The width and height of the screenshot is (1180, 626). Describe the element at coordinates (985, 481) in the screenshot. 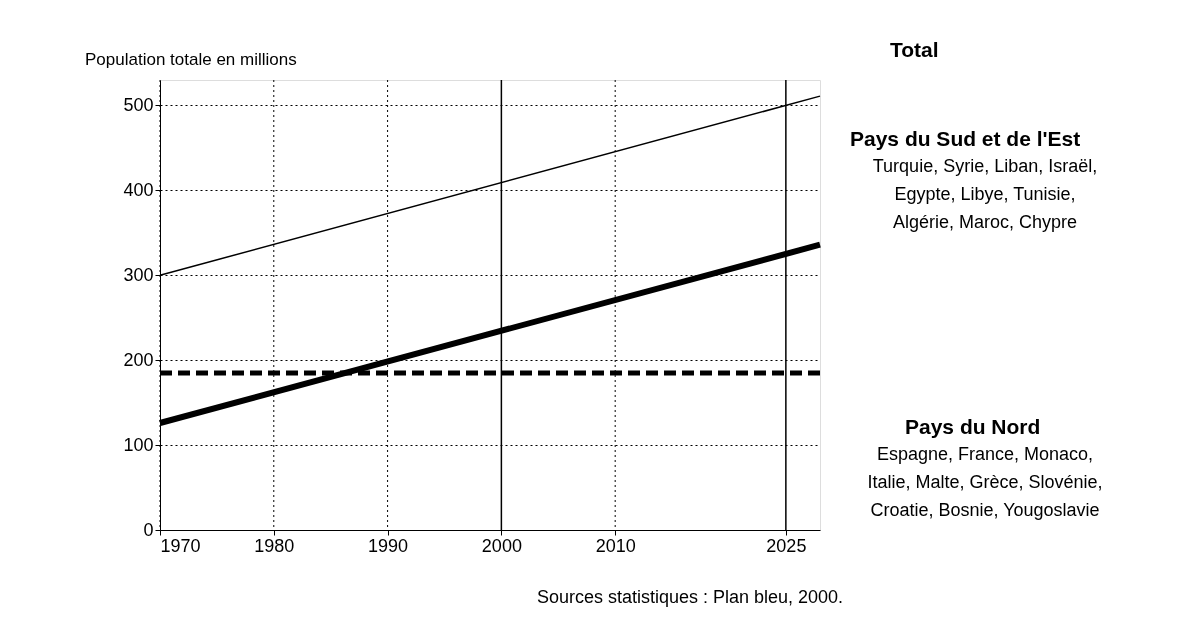

I see `text: Espagne, France, Monaco, Italie, Malte, Grèce, Slovénie, Croatie, Bosnie, Yougoslavie` at that location.